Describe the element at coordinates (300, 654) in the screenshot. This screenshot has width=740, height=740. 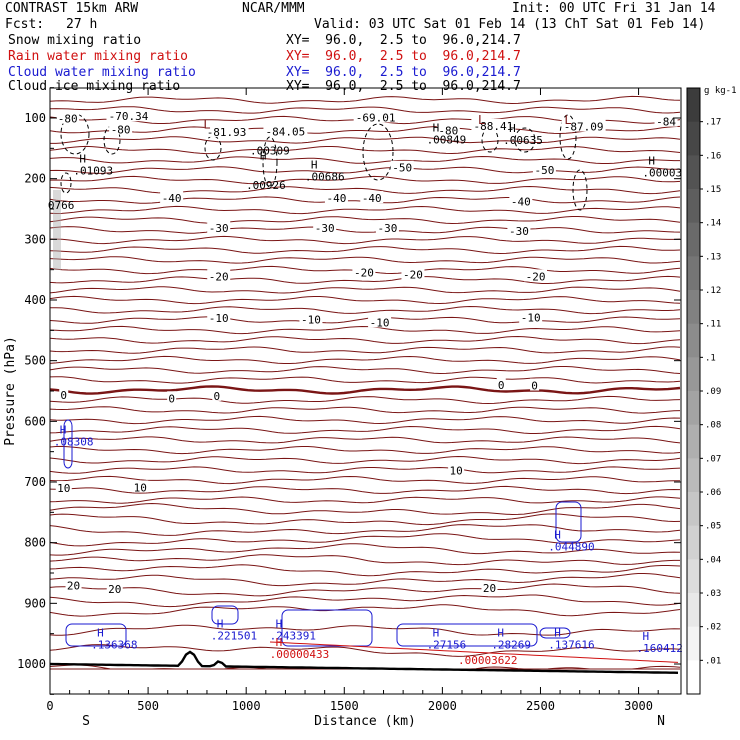
I see `maximum-value: .00000433` at that location.